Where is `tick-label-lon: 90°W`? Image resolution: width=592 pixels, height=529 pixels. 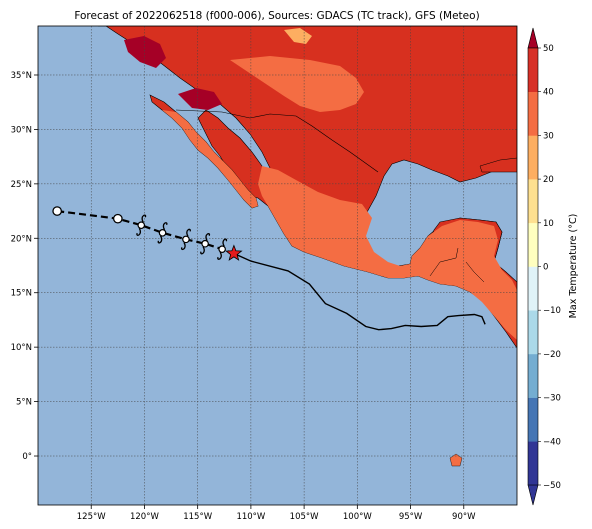
tick-label-lon: 90°W is located at coordinates (464, 517).